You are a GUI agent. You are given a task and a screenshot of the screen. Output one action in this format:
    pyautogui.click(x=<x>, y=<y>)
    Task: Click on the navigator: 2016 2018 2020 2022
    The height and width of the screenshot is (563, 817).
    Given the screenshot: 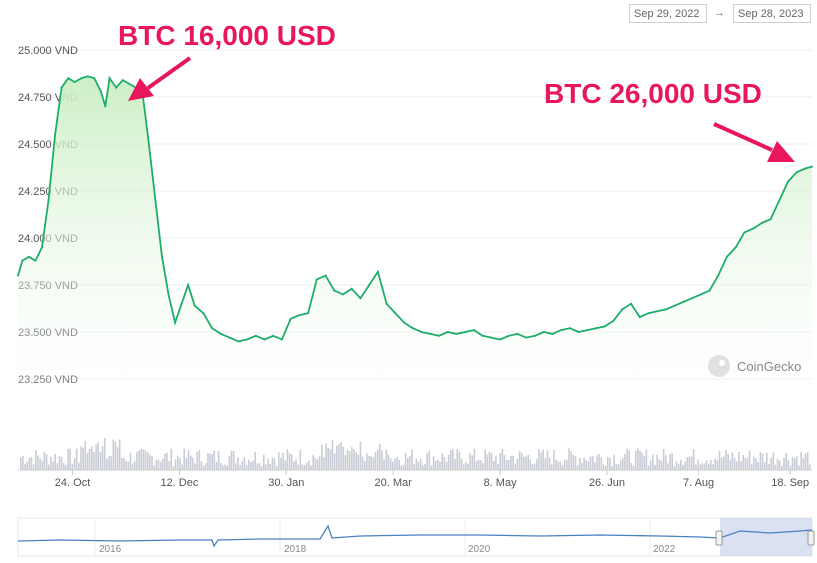 What is the action you would take?
    pyautogui.click(x=416, y=537)
    